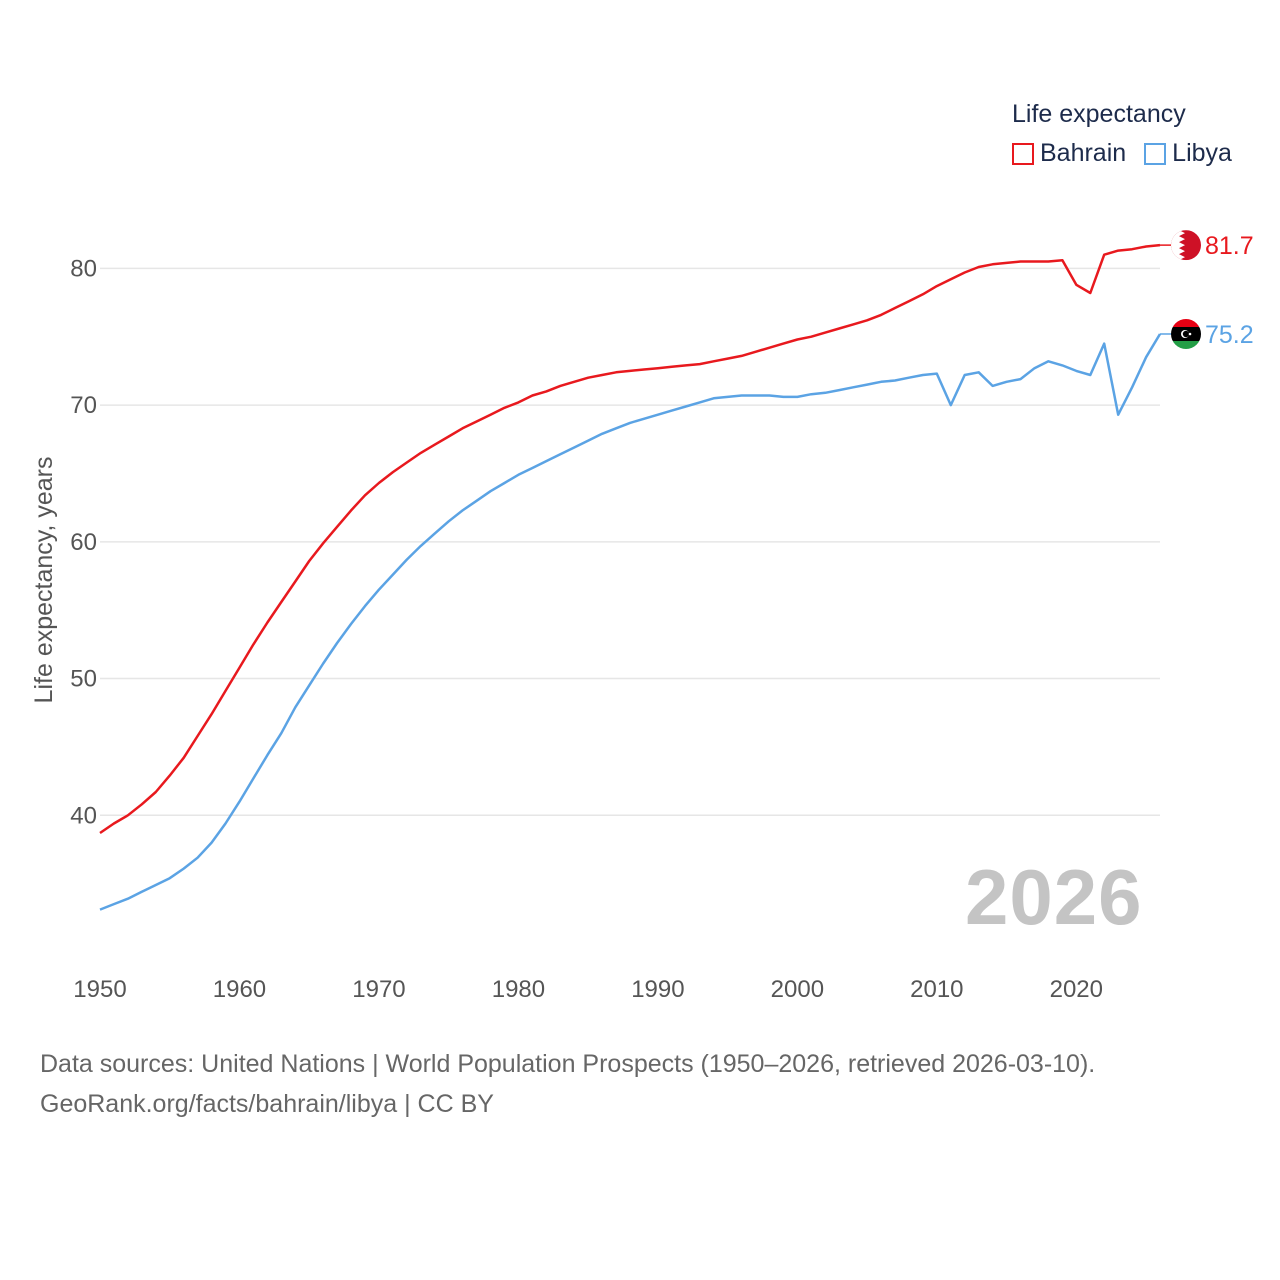 Image resolution: width=1280 pixels, height=1280 pixels. I want to click on flag-icon-bahrain, so click(1186, 245).